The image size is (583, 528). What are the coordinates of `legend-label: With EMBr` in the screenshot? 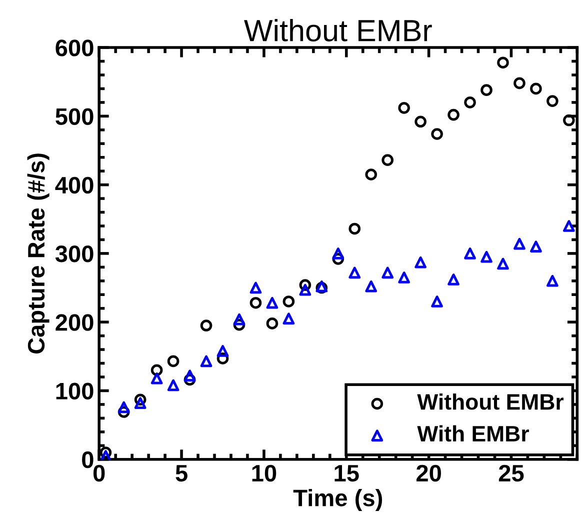 It's located at (473, 433).